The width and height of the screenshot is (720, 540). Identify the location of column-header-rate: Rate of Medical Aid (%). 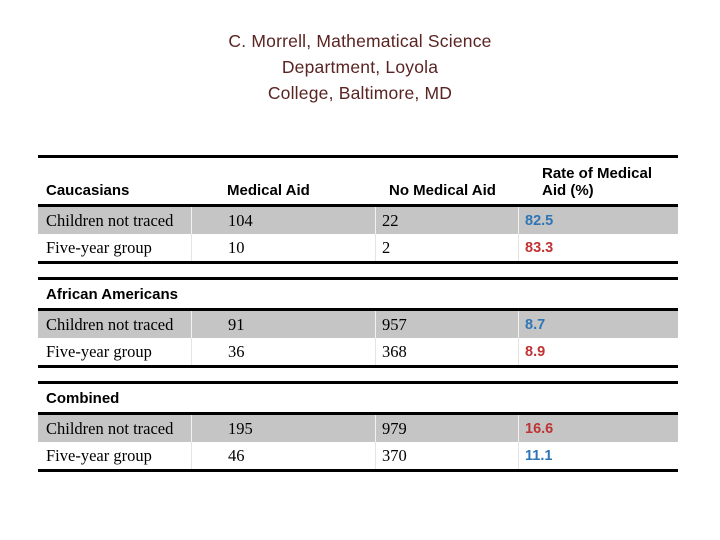
(598, 182).